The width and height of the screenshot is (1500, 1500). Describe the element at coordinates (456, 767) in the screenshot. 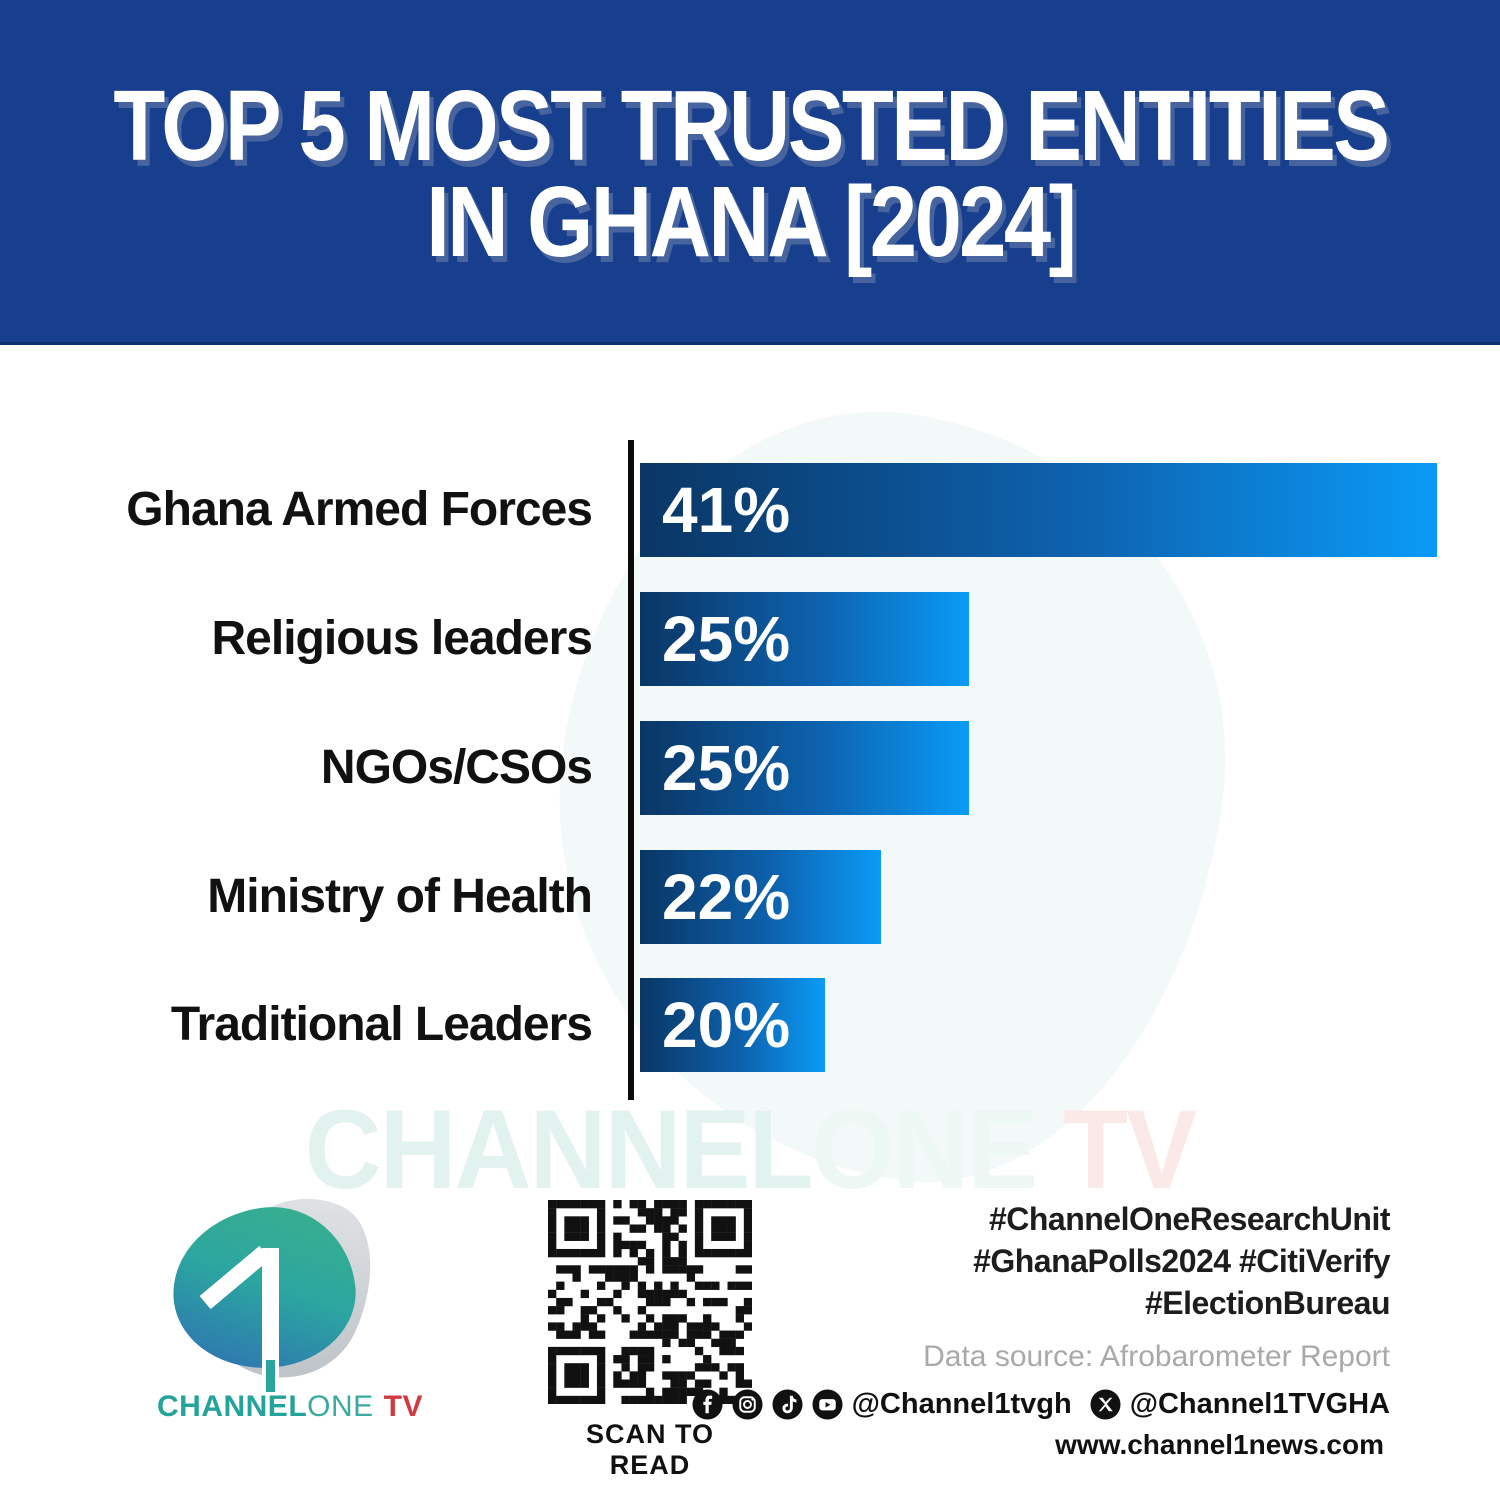

I see `bar-category-label: NGOs/CSOs` at that location.